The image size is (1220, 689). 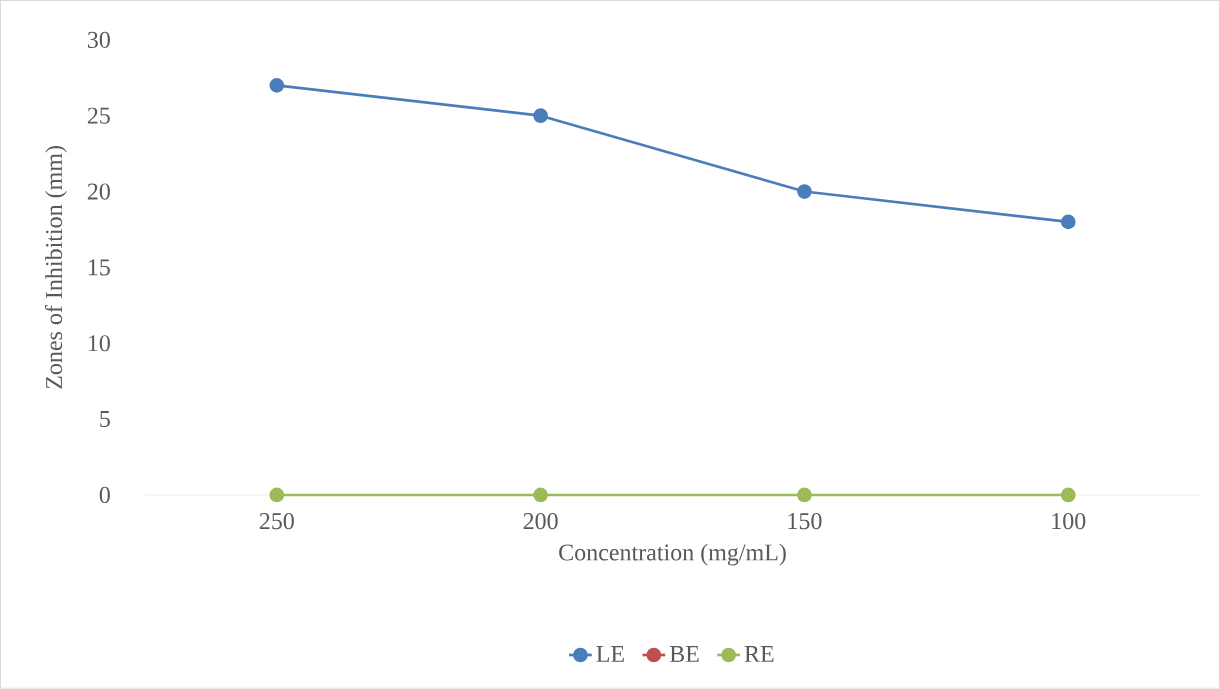 What do you see at coordinates (540, 521) in the screenshot?
I see `x-tick-label: 200` at bounding box center [540, 521].